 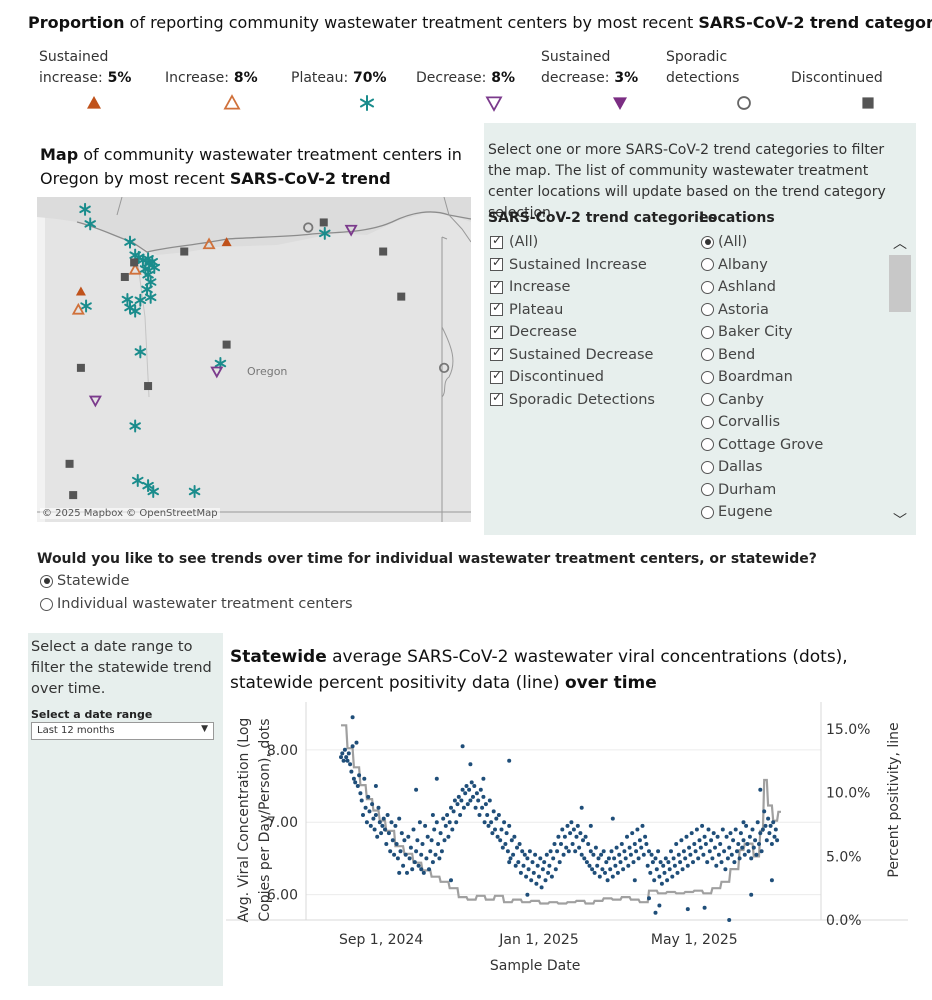 What do you see at coordinates (724, 242) in the screenshot?
I see `location-radio-row: (All)` at bounding box center [724, 242].